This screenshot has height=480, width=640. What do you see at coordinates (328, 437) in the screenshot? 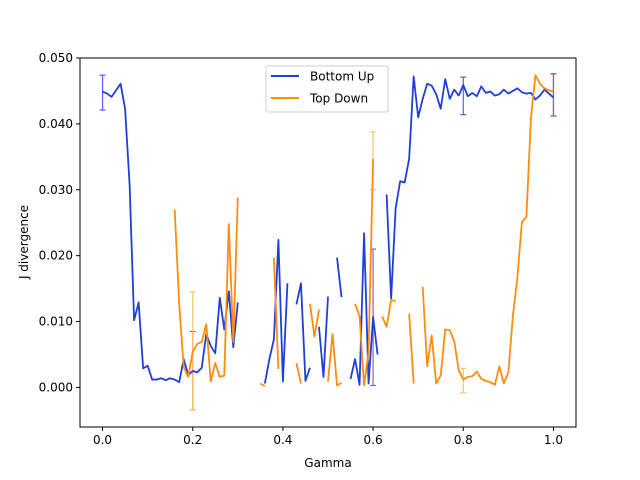
I see `x-axis: 0.0 0.2 0.4 0.6 0.8 1.0` at bounding box center [328, 437].